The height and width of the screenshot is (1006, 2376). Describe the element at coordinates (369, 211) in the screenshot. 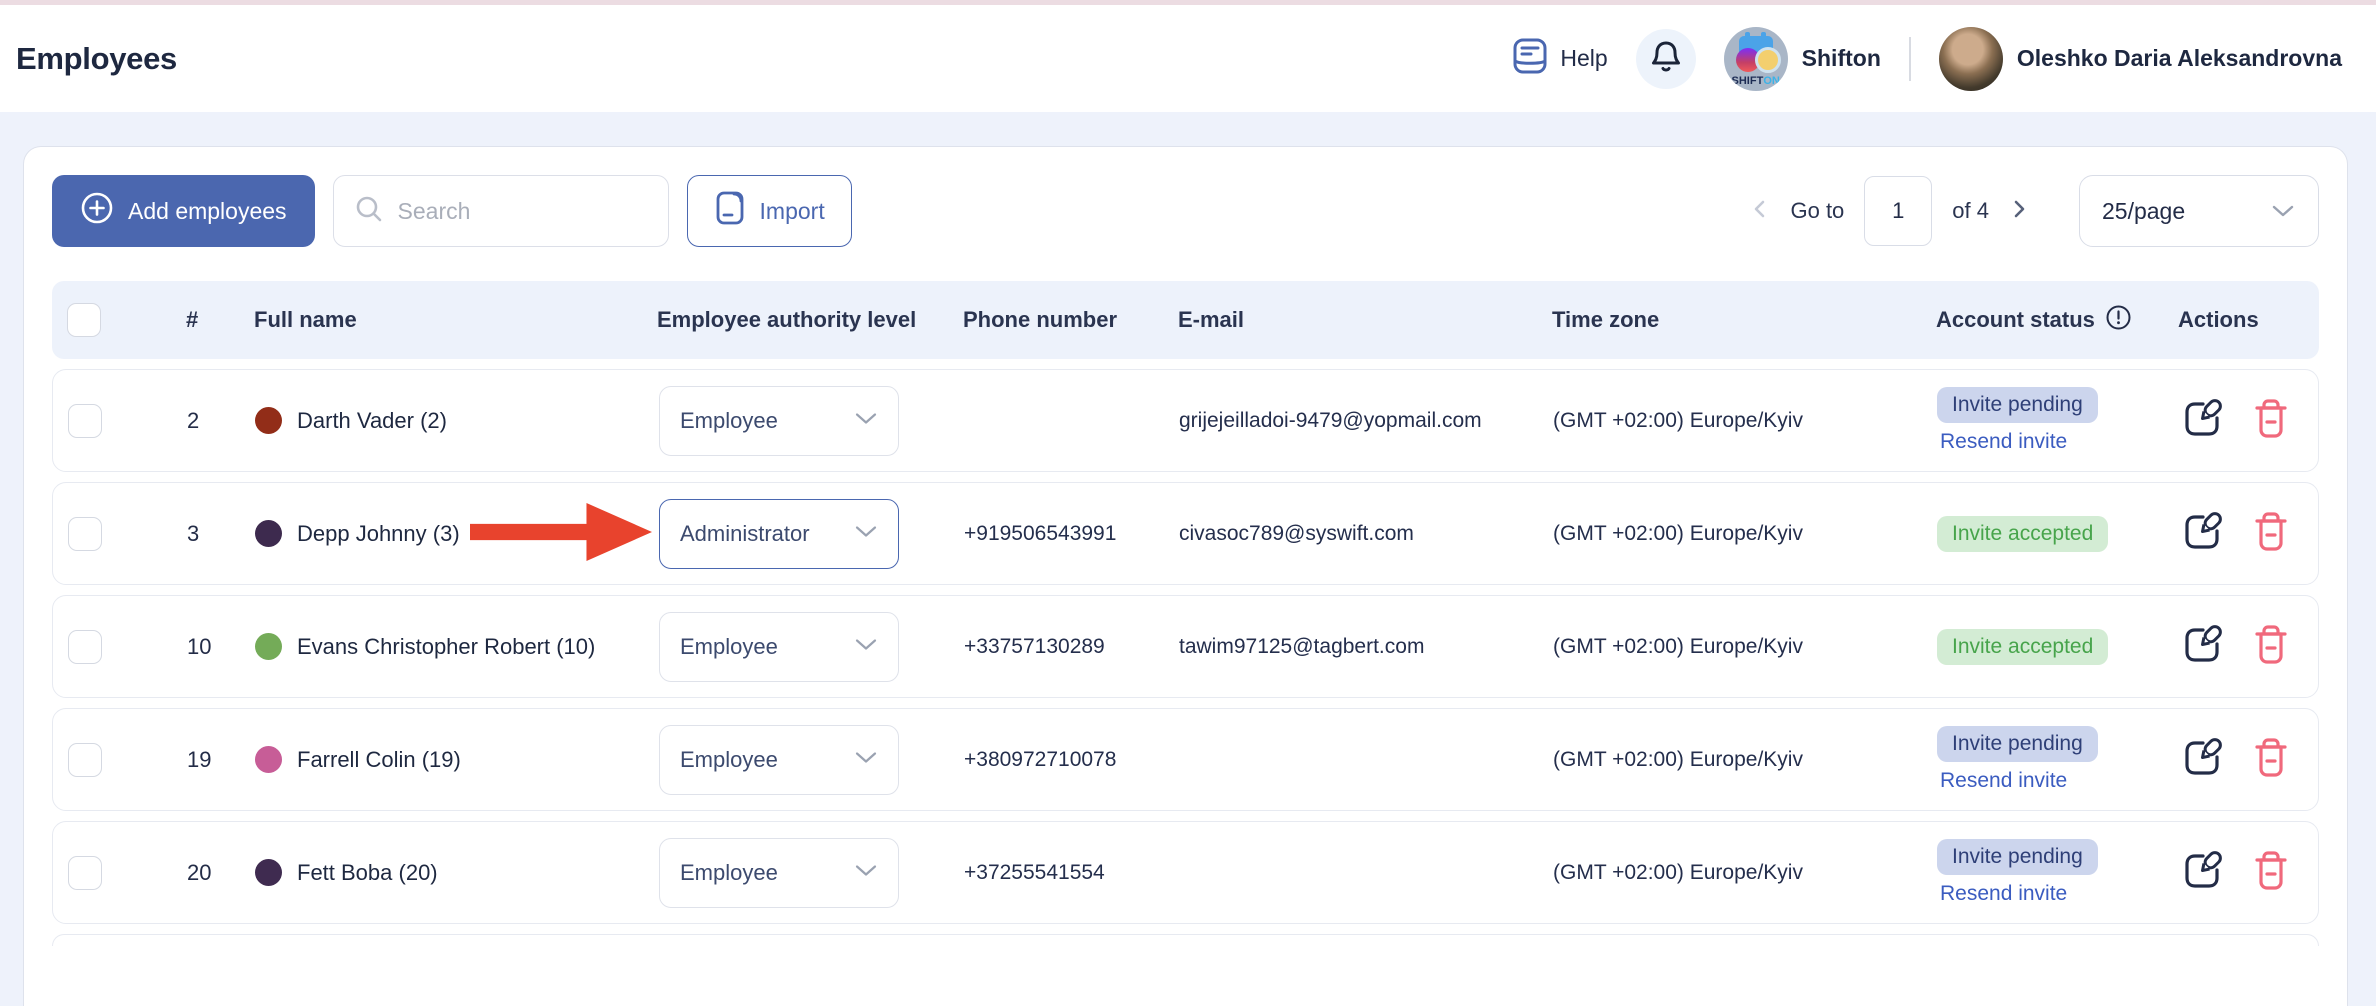

I see `search-icon` at that location.